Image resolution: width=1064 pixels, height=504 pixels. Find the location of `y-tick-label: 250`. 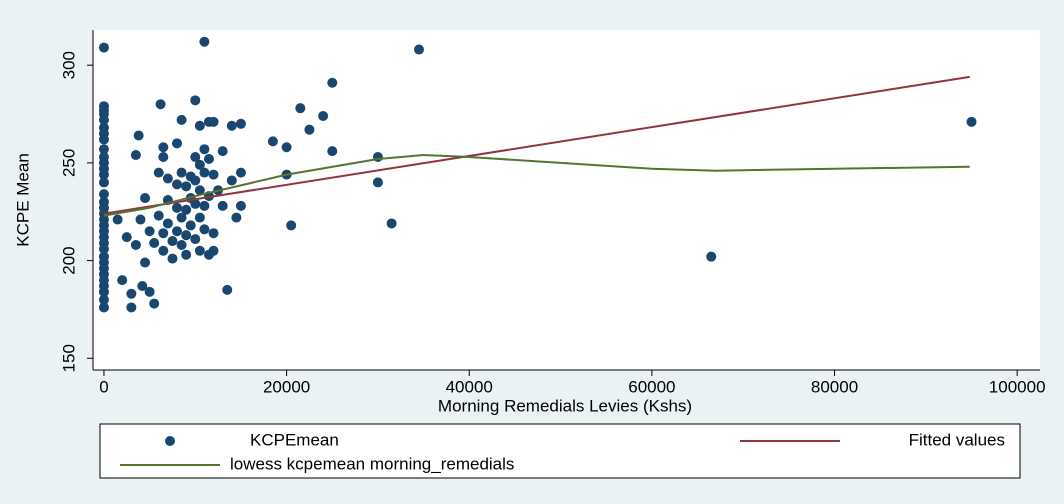

y-tick-label: 250 is located at coordinates (68, 163).